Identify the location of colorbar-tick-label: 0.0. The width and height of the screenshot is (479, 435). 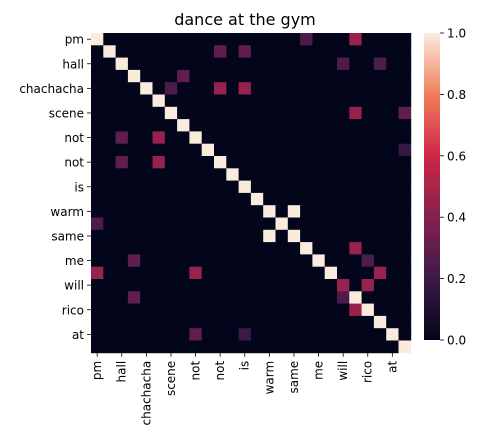
(456, 341).